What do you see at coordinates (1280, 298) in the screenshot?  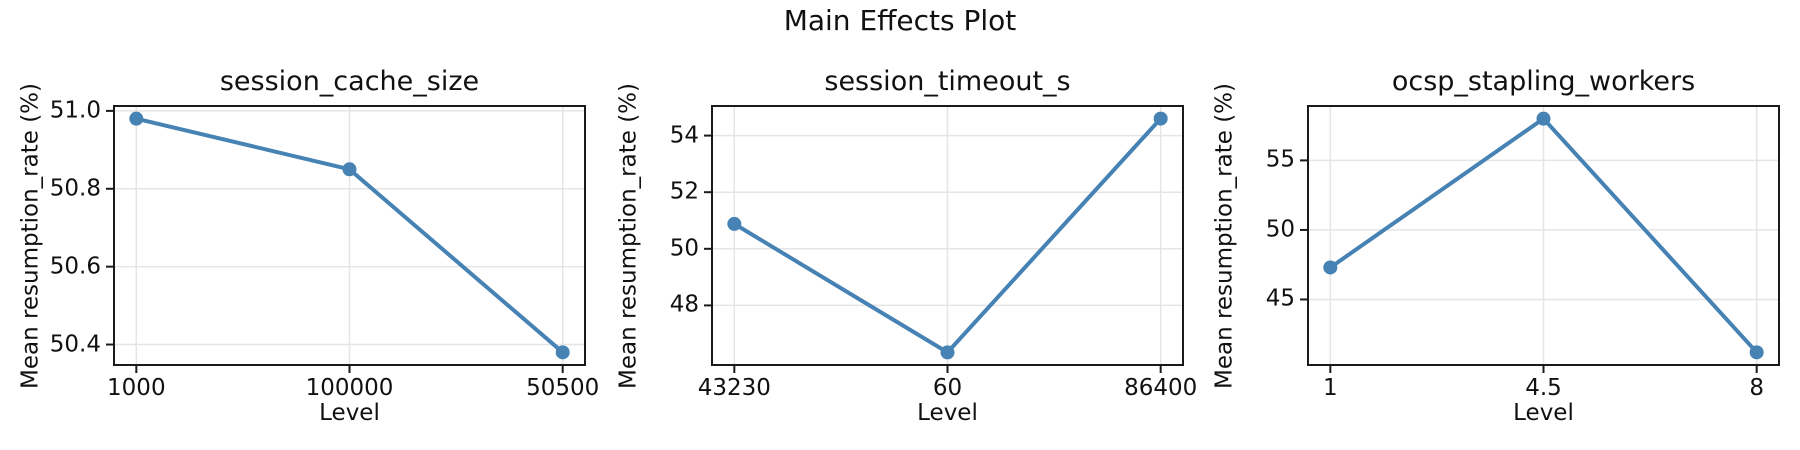 I see `y-tick-label: 45` at bounding box center [1280, 298].